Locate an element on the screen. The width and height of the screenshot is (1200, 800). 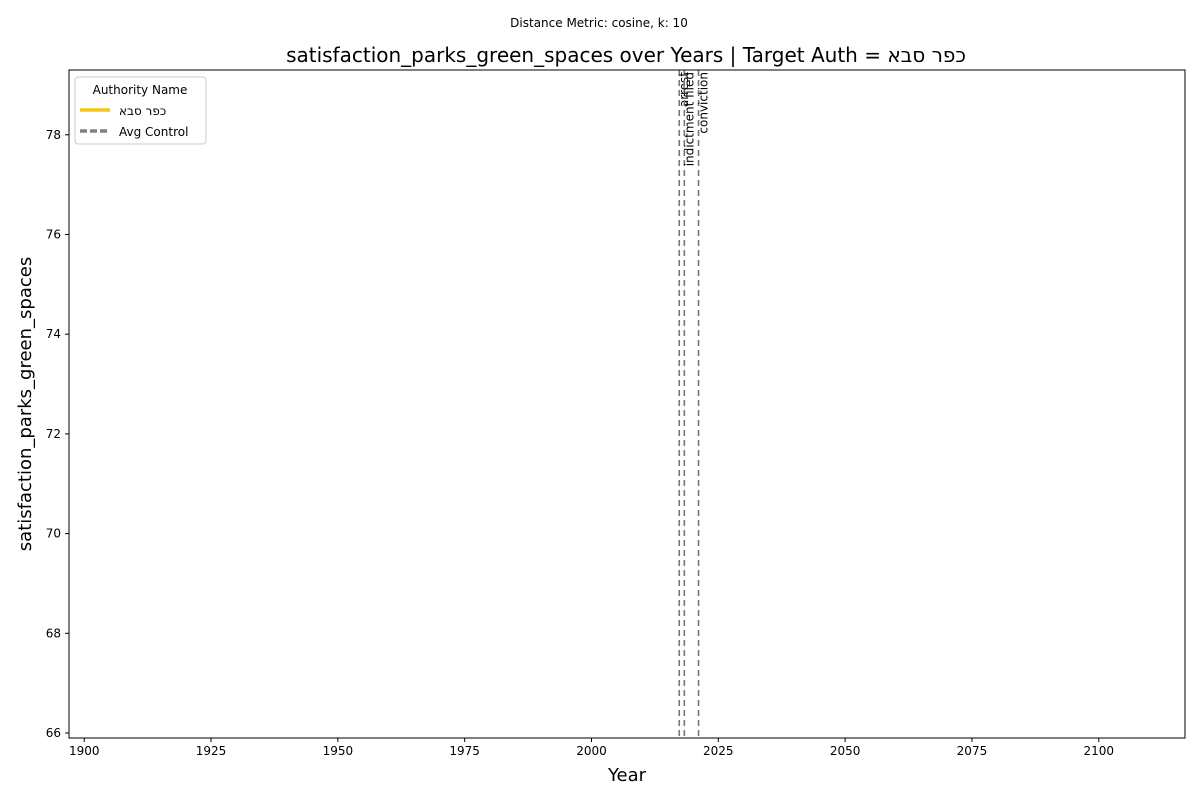
y-tick-label: 78 is located at coordinates (53, 135).